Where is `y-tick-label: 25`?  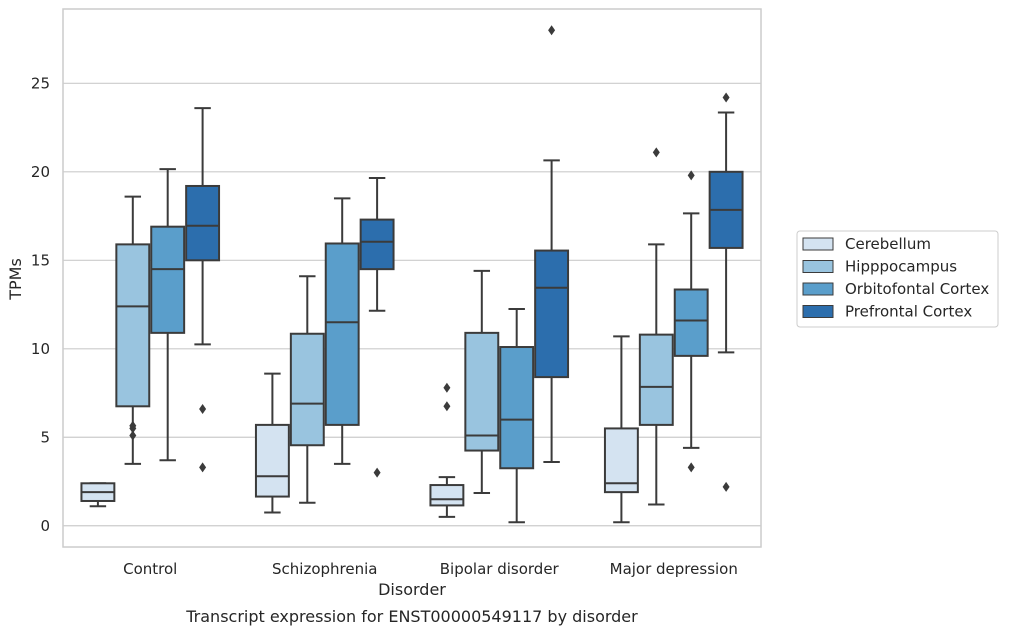 y-tick-label: 25 is located at coordinates (40, 83).